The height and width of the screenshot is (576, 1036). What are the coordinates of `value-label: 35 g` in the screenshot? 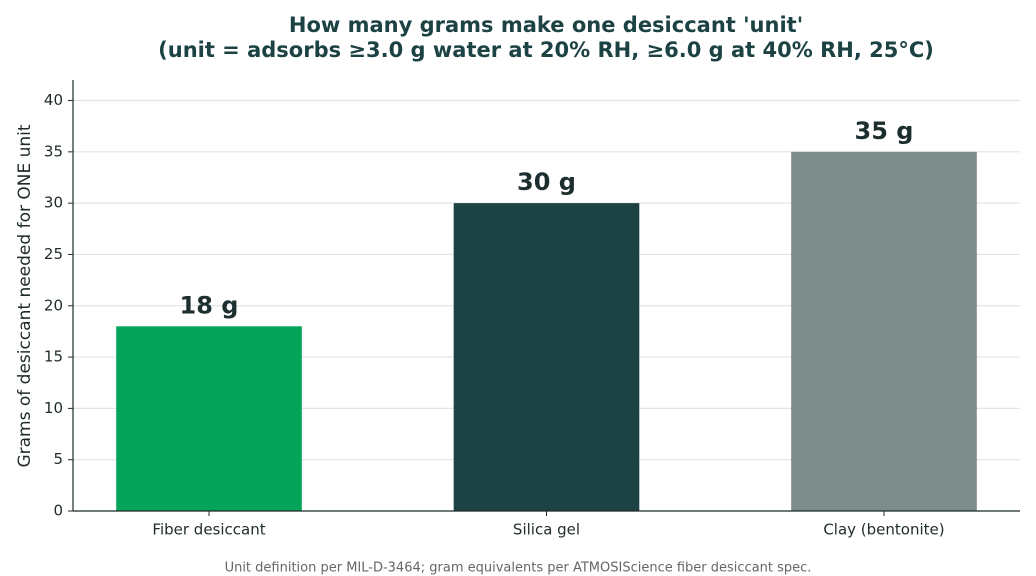 It's located at (884, 131).